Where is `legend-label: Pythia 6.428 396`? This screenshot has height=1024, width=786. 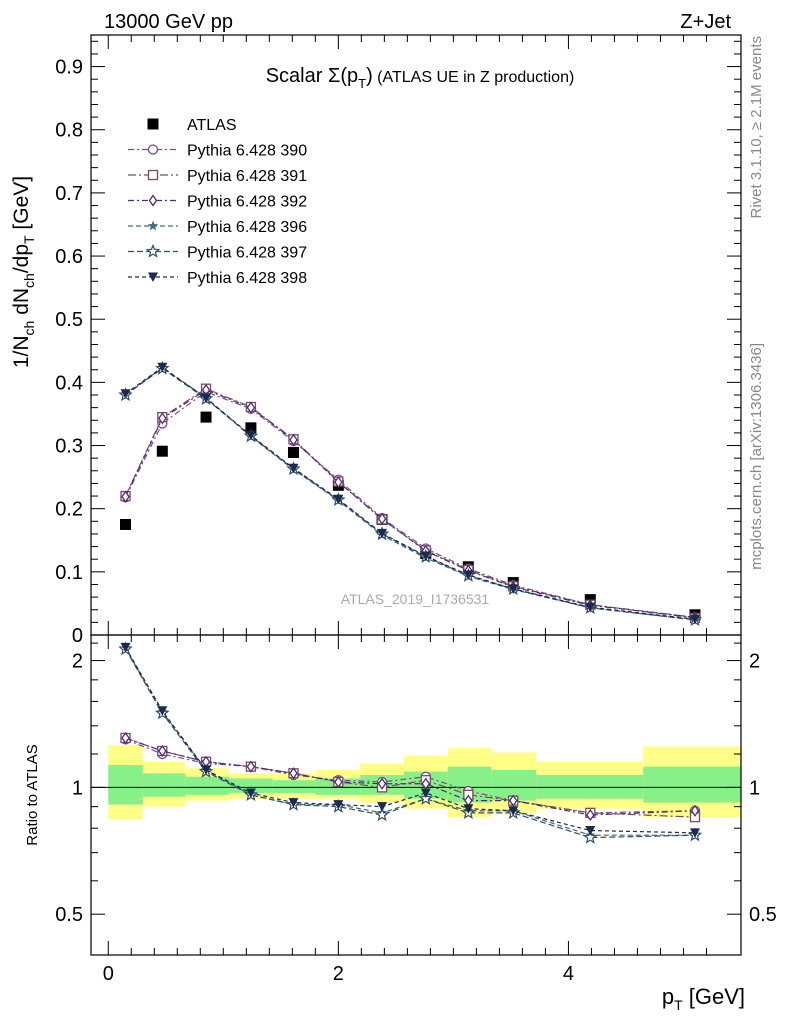 legend-label: Pythia 6.428 396 is located at coordinates (247, 227).